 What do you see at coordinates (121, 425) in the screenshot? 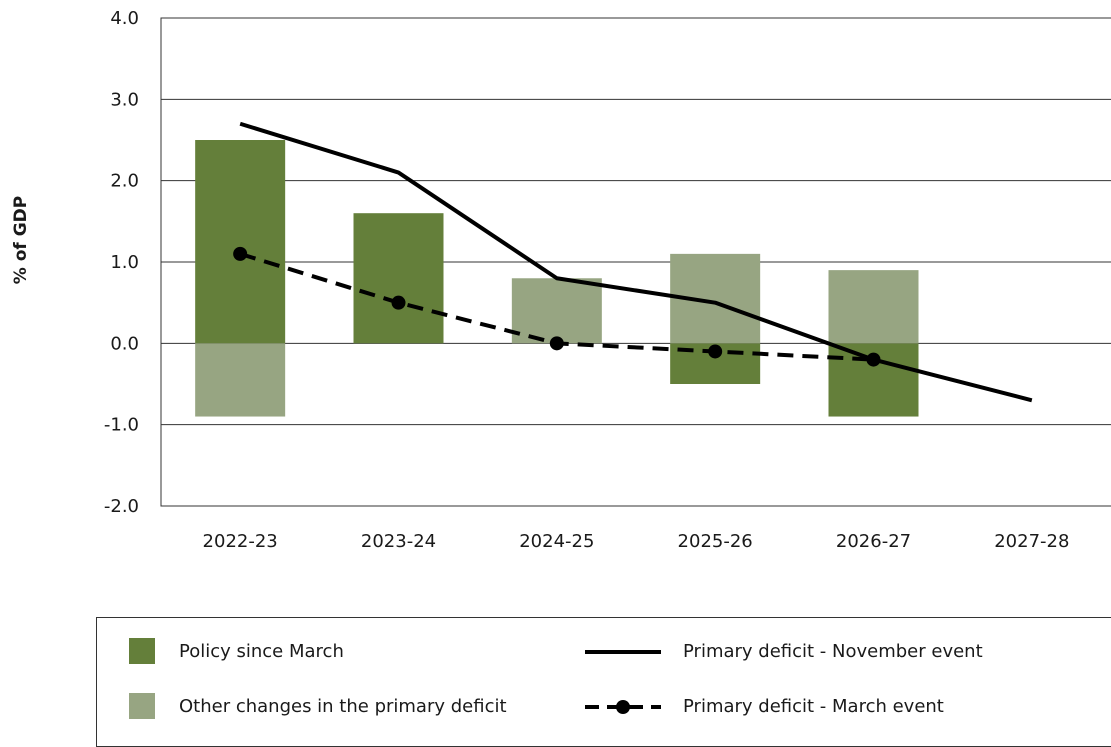
I see `y-tick-label: -1.0` at bounding box center [121, 425].